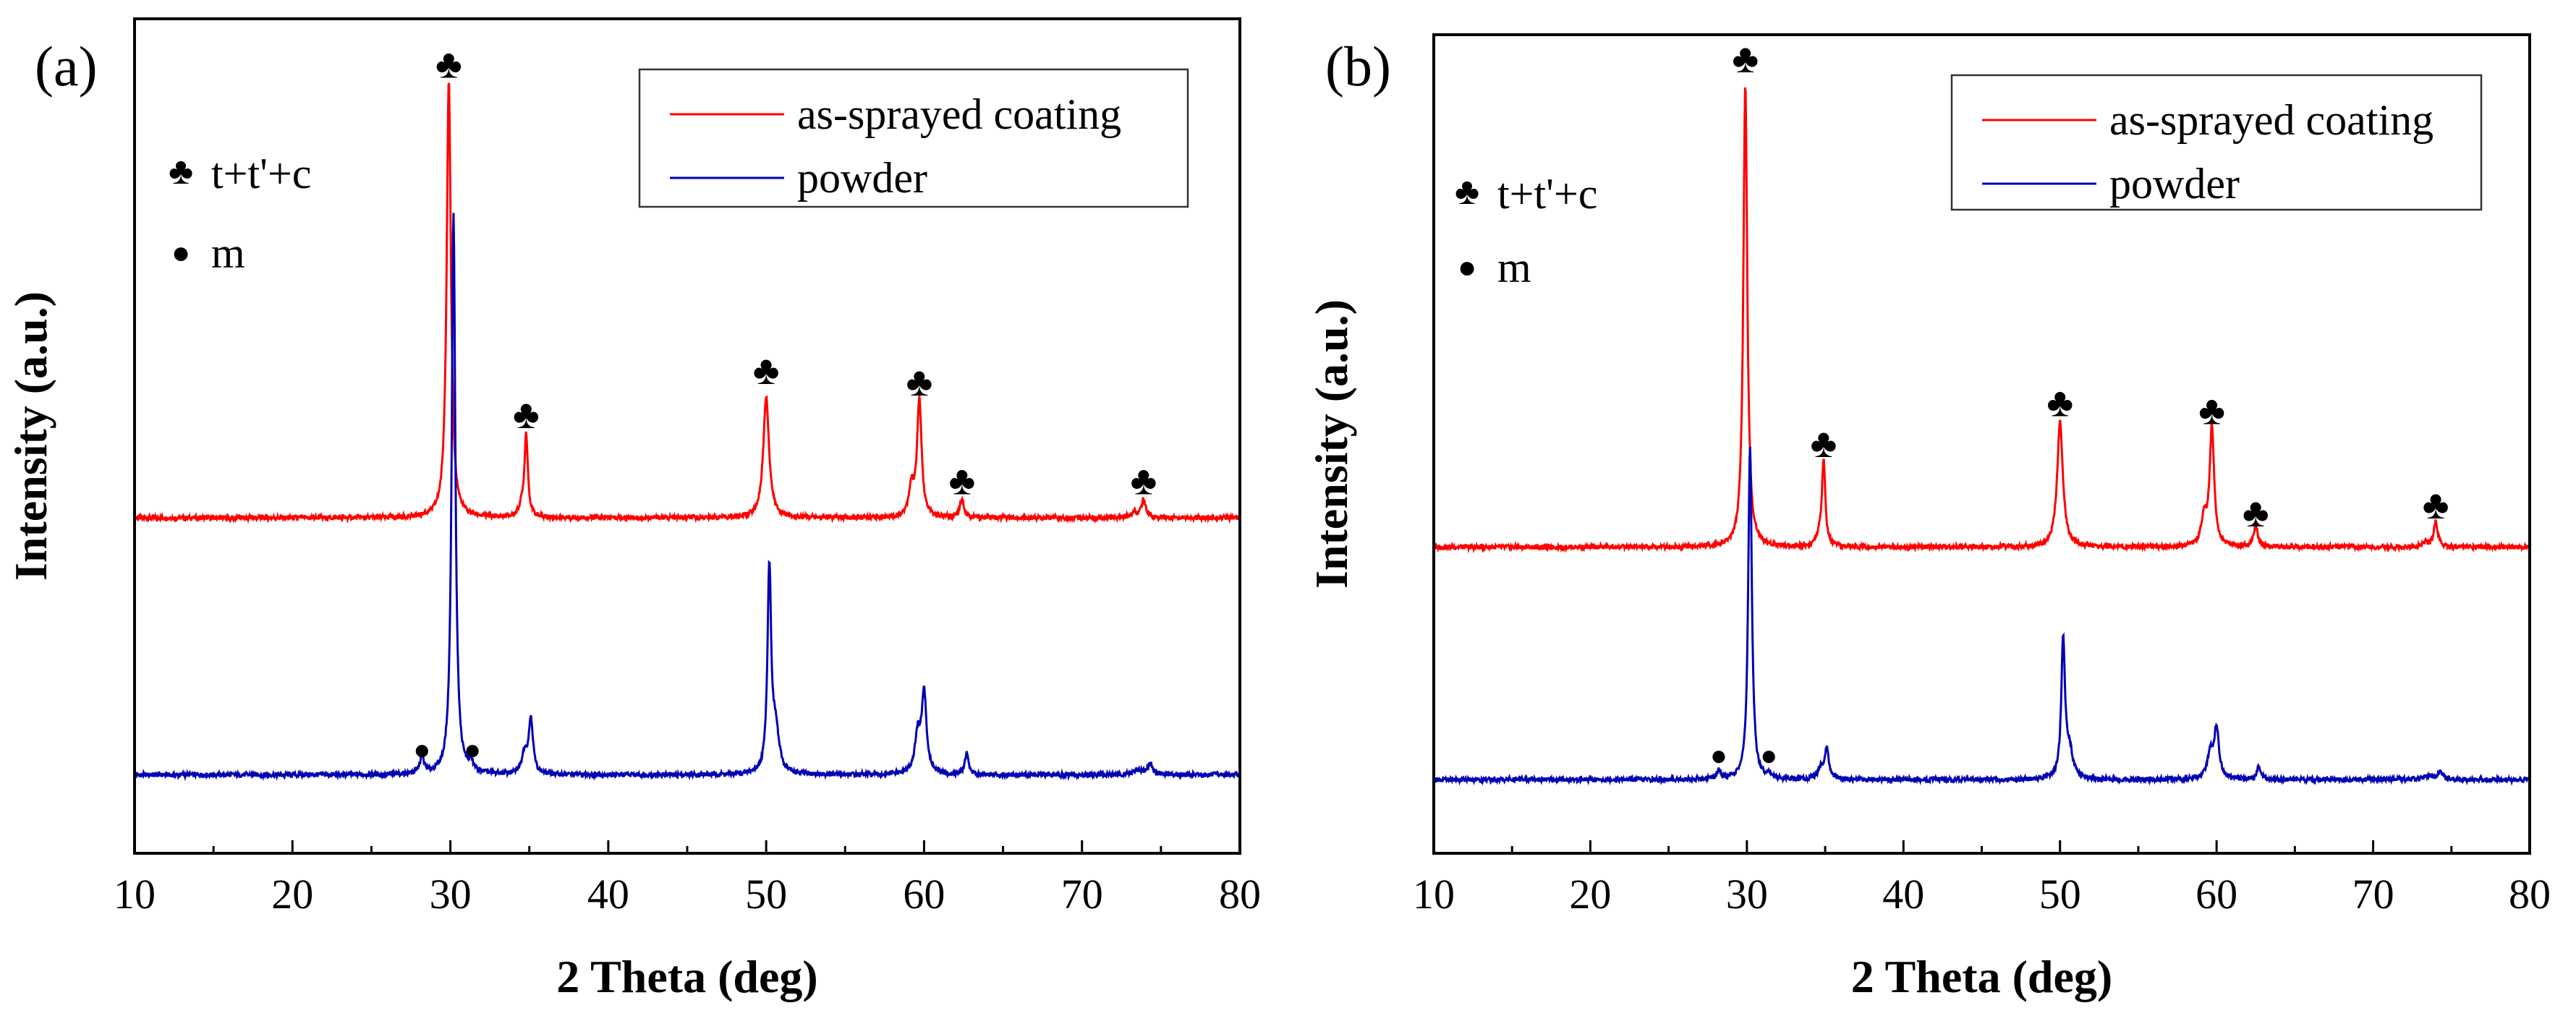 The image size is (2576, 1029). What do you see at coordinates (66, 66) in the screenshot?
I see `panel-label: (a)` at bounding box center [66, 66].